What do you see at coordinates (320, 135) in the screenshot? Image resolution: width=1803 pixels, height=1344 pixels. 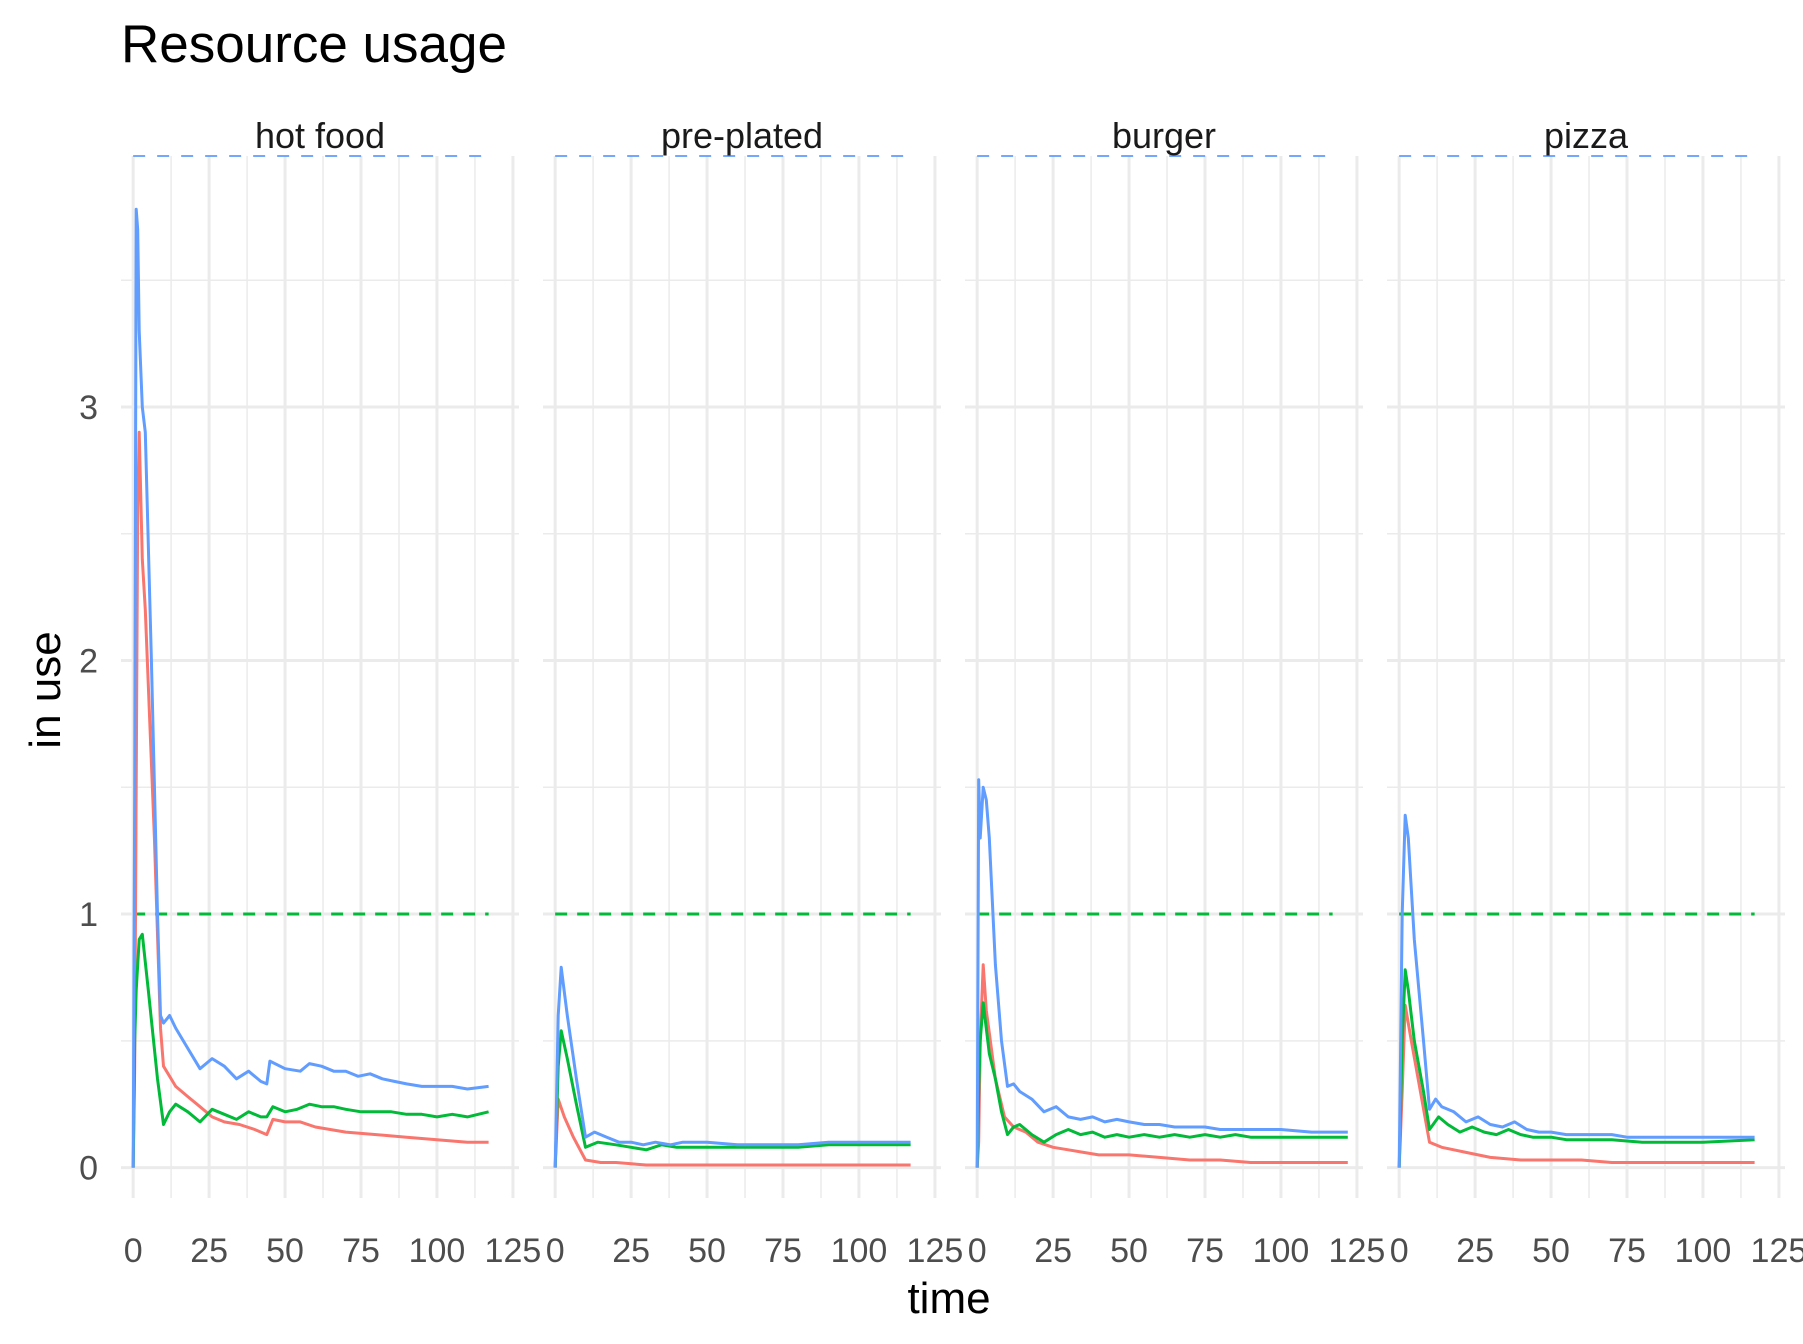 I see `panel-strip-label: hot food` at bounding box center [320, 135].